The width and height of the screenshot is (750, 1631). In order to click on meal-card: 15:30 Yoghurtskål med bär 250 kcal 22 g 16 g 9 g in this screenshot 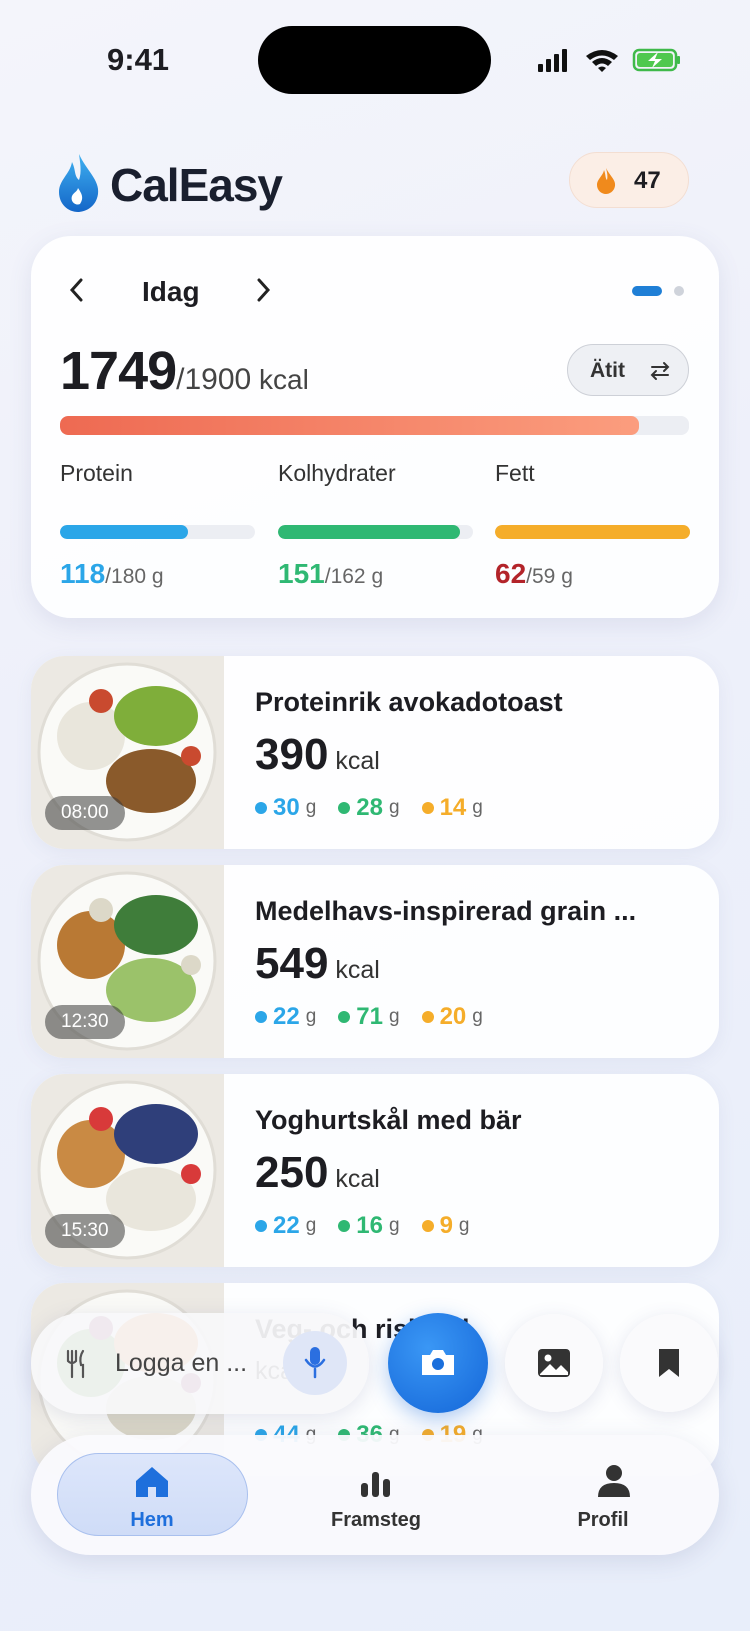, I will do `click(375, 1170)`.